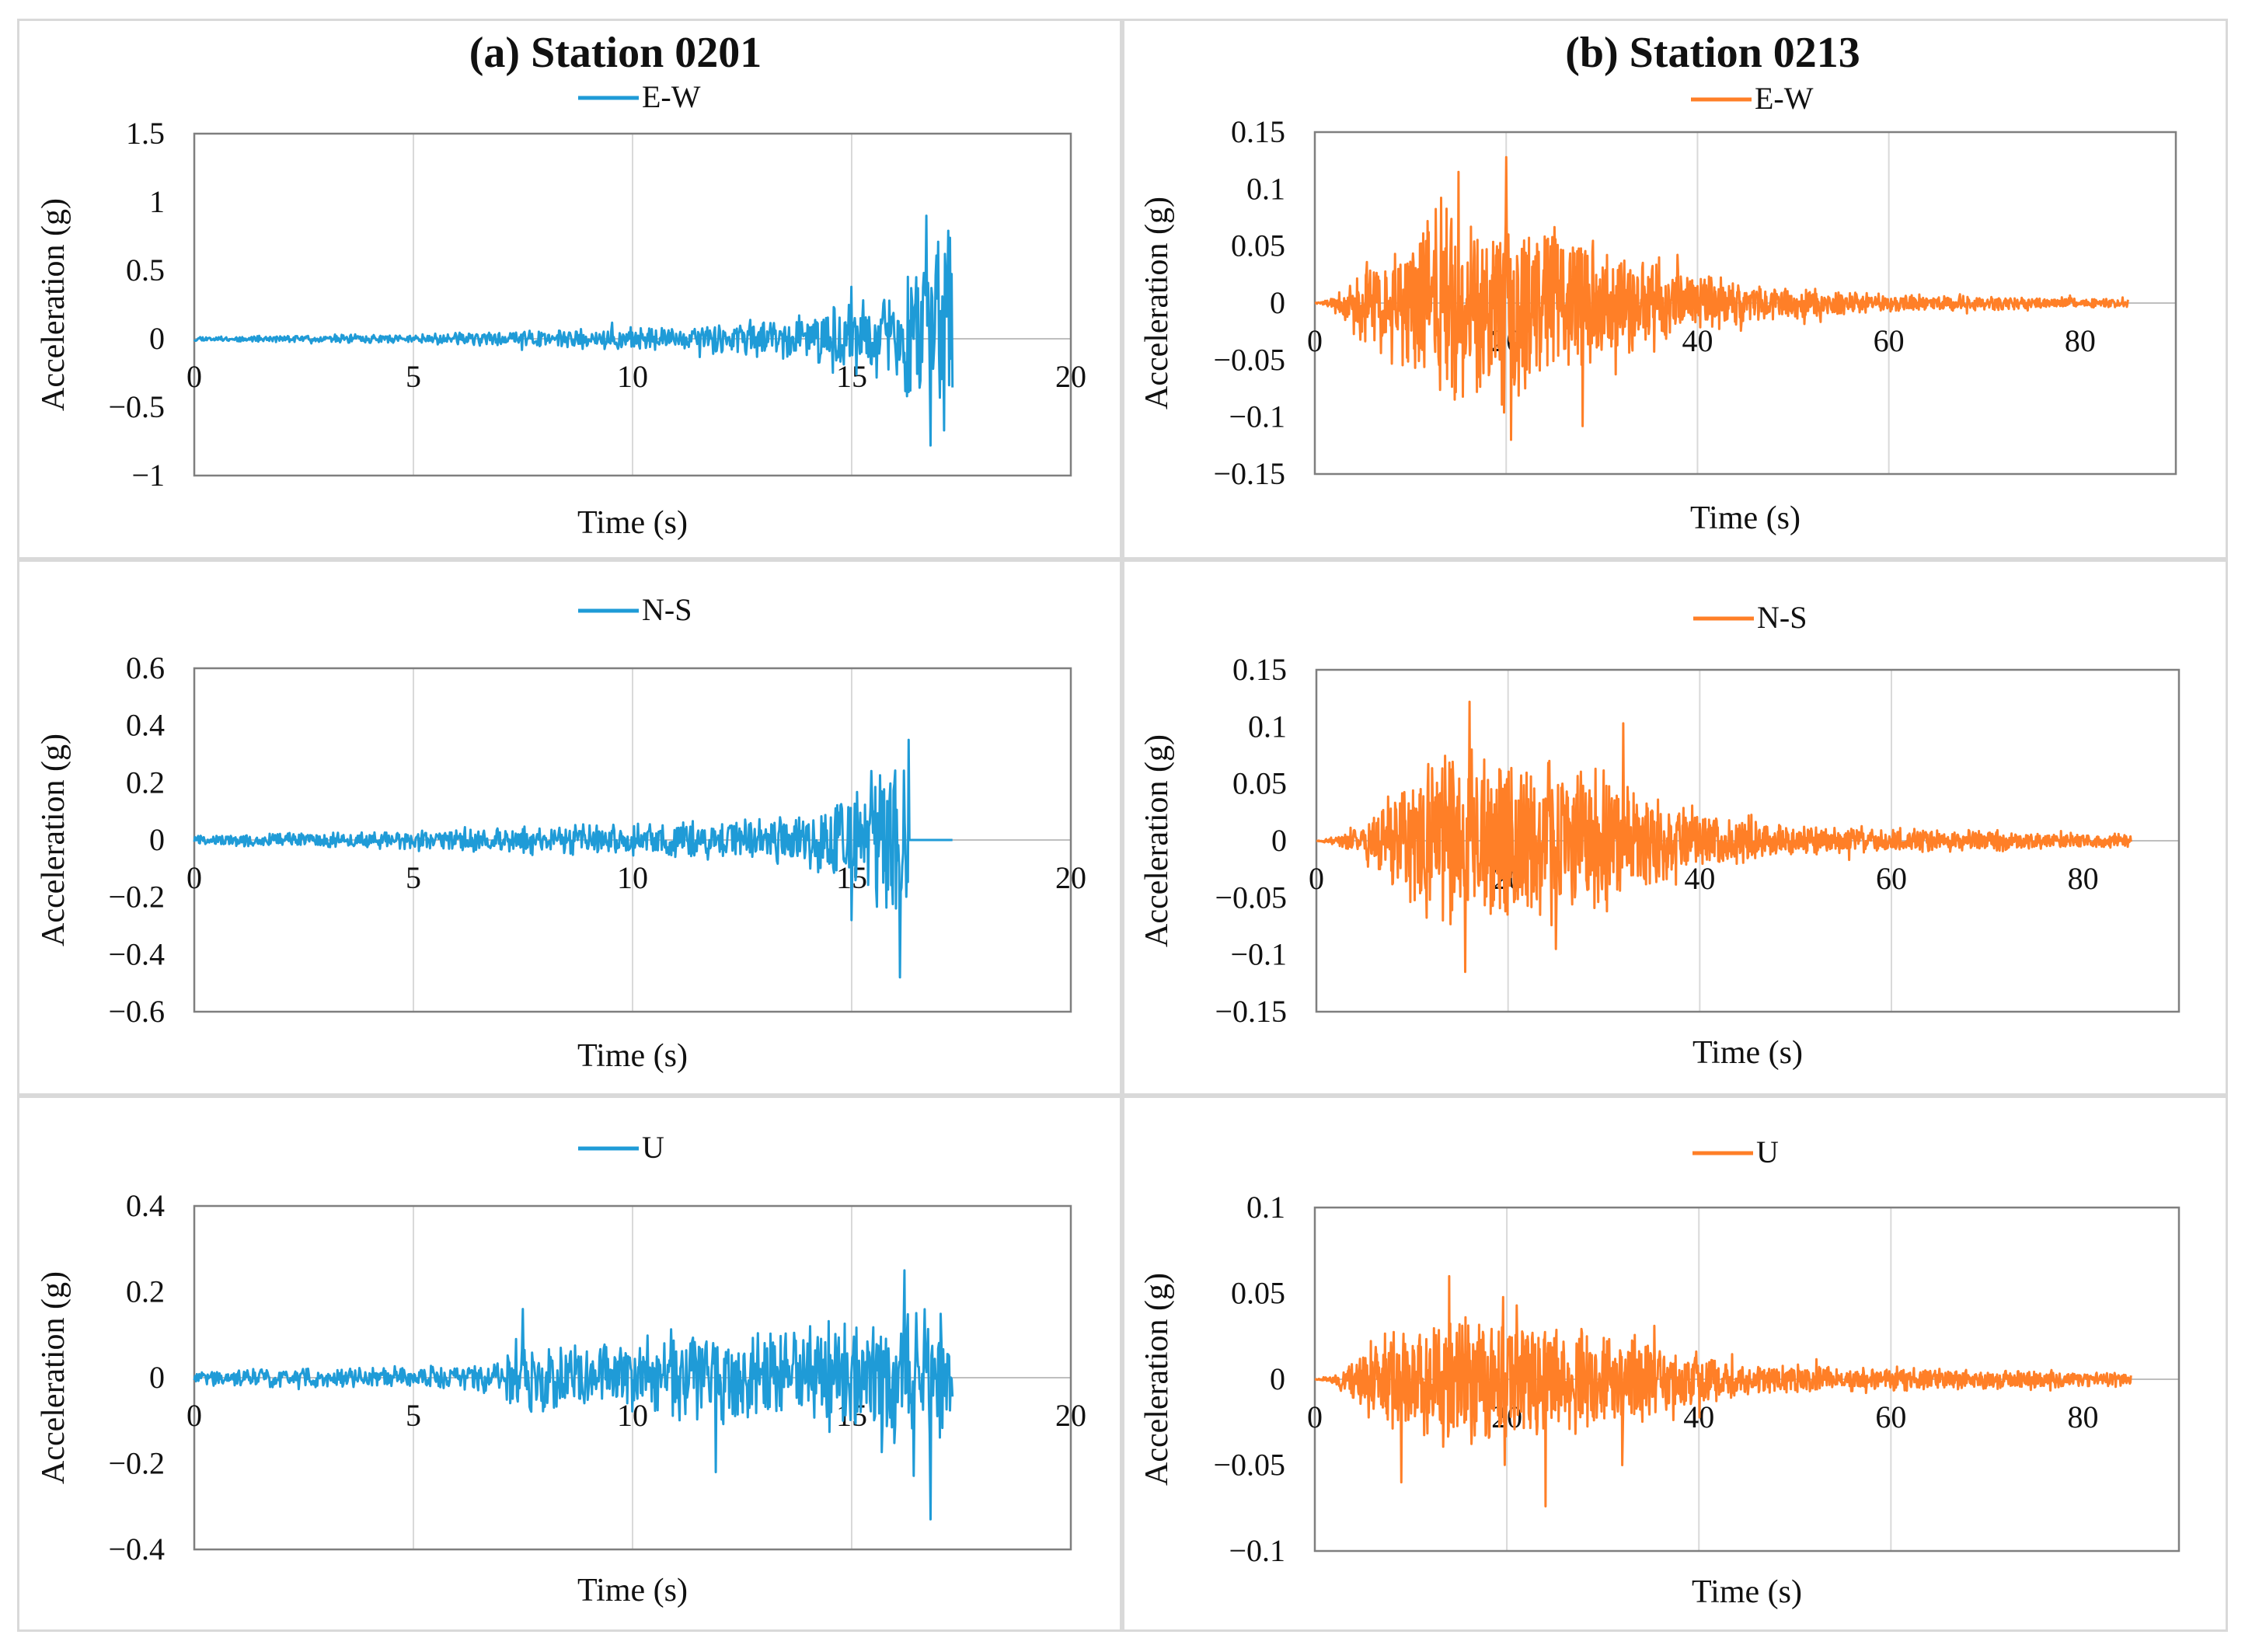  I want to click on y-tick-label: 1, so click(157, 201).